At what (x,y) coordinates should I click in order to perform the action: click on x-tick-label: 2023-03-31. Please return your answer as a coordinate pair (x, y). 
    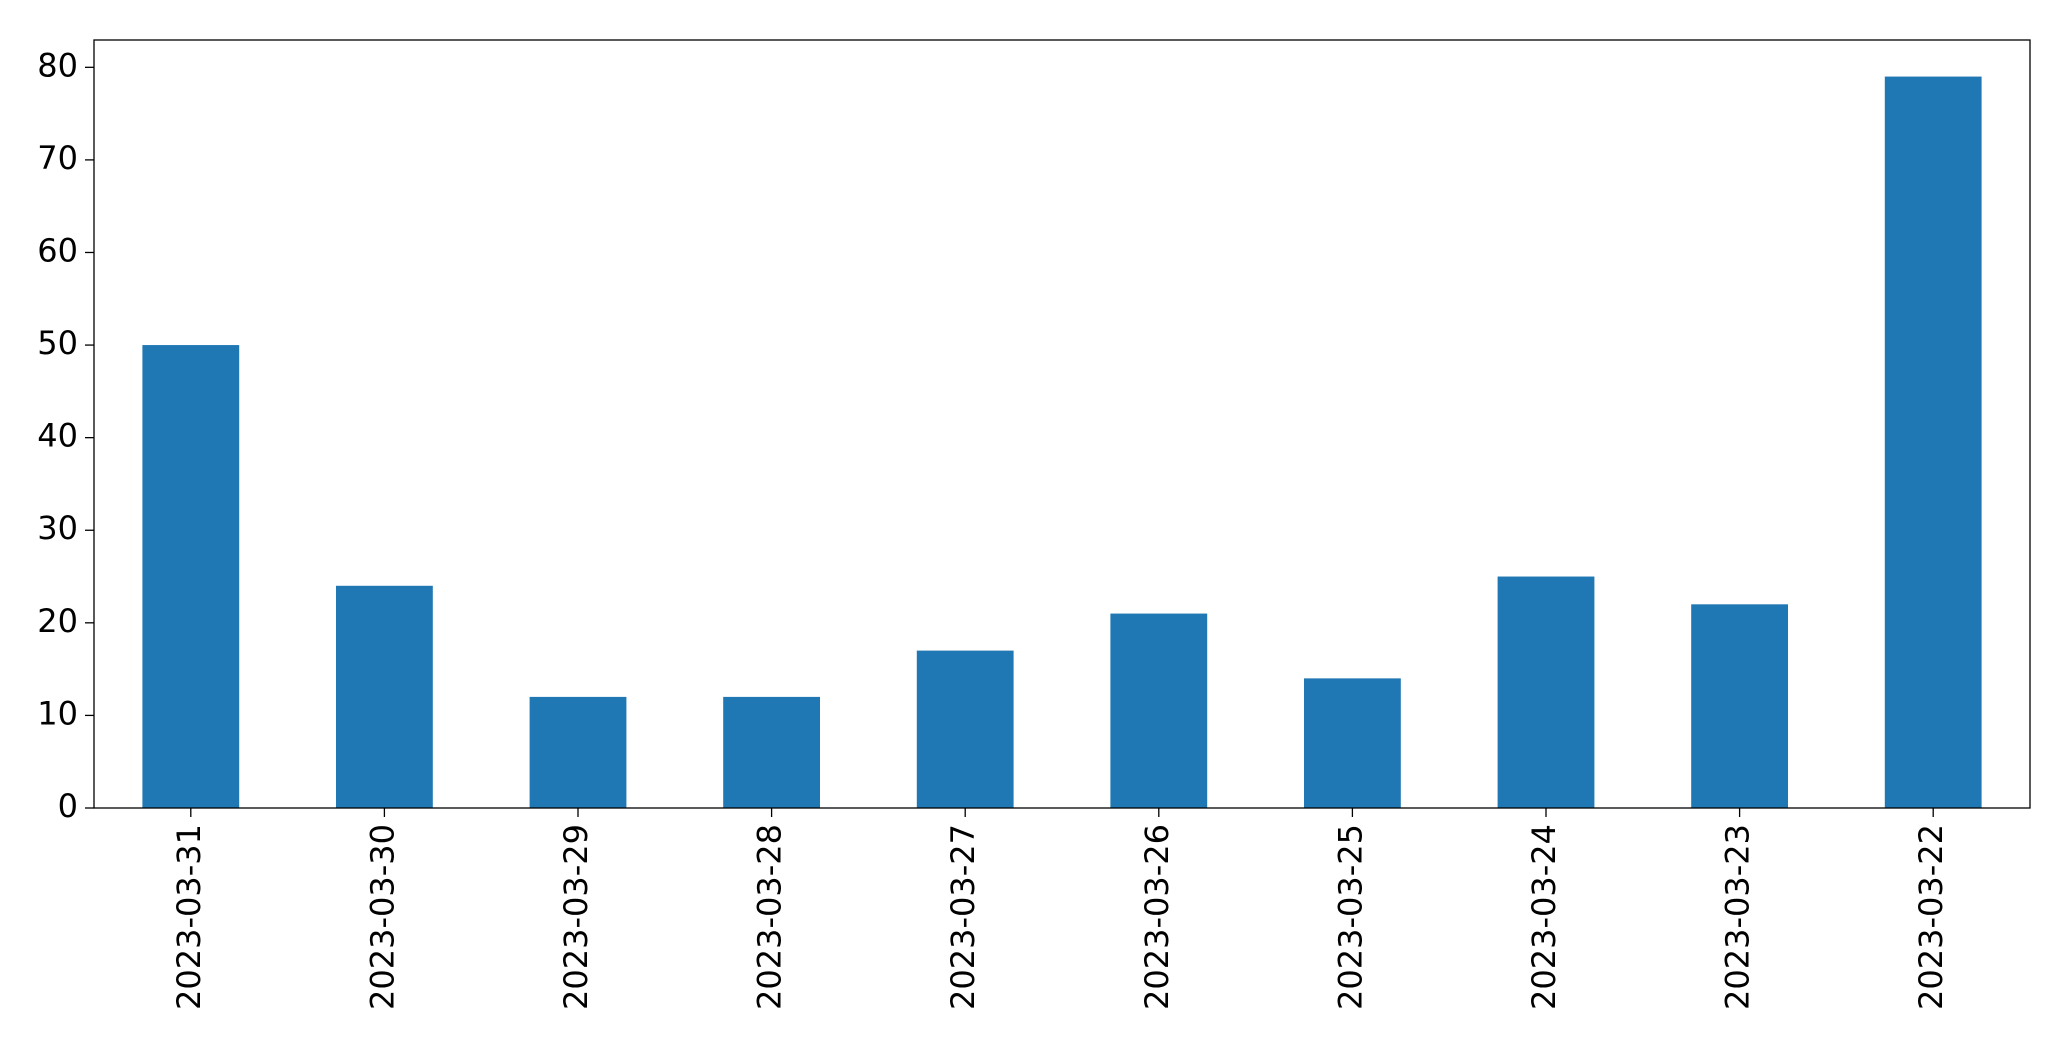
    Looking at the image, I should click on (189, 917).